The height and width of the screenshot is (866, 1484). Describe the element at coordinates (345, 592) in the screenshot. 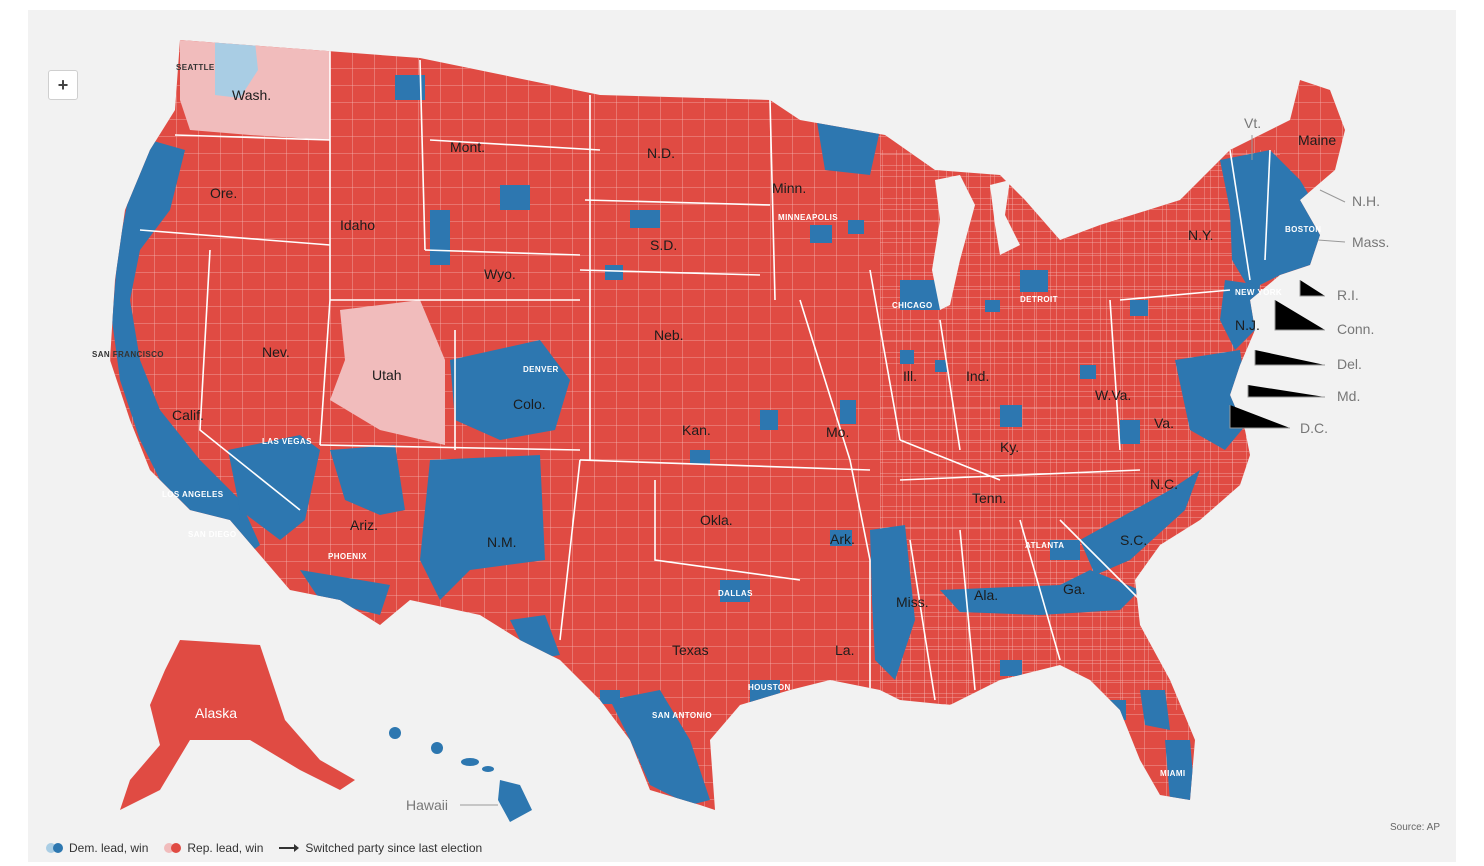

I see `arizona-south-dem-area` at that location.